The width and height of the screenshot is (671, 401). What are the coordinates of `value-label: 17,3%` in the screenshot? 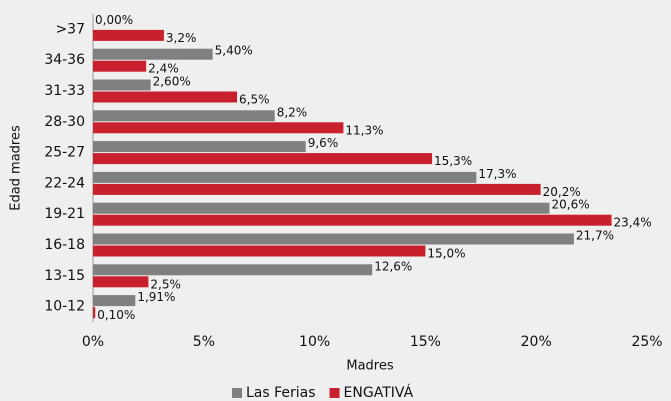 It's located at (497, 174).